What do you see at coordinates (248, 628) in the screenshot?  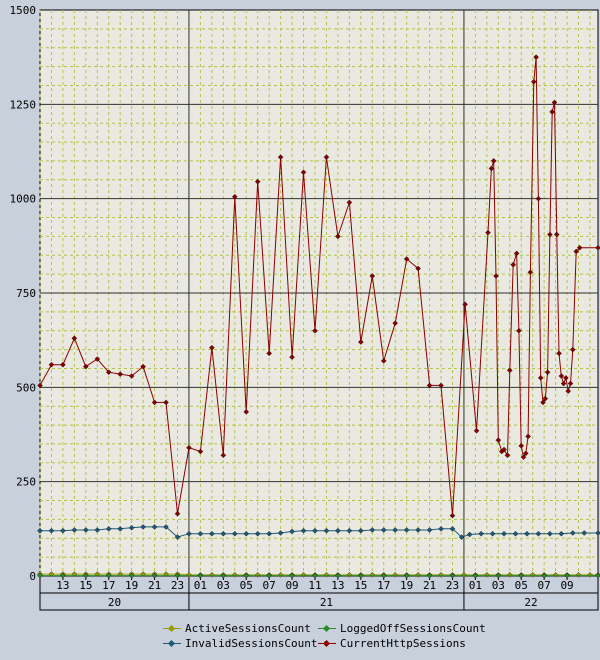 I see `legend-label-active: ActiveSessionsCount` at bounding box center [248, 628].